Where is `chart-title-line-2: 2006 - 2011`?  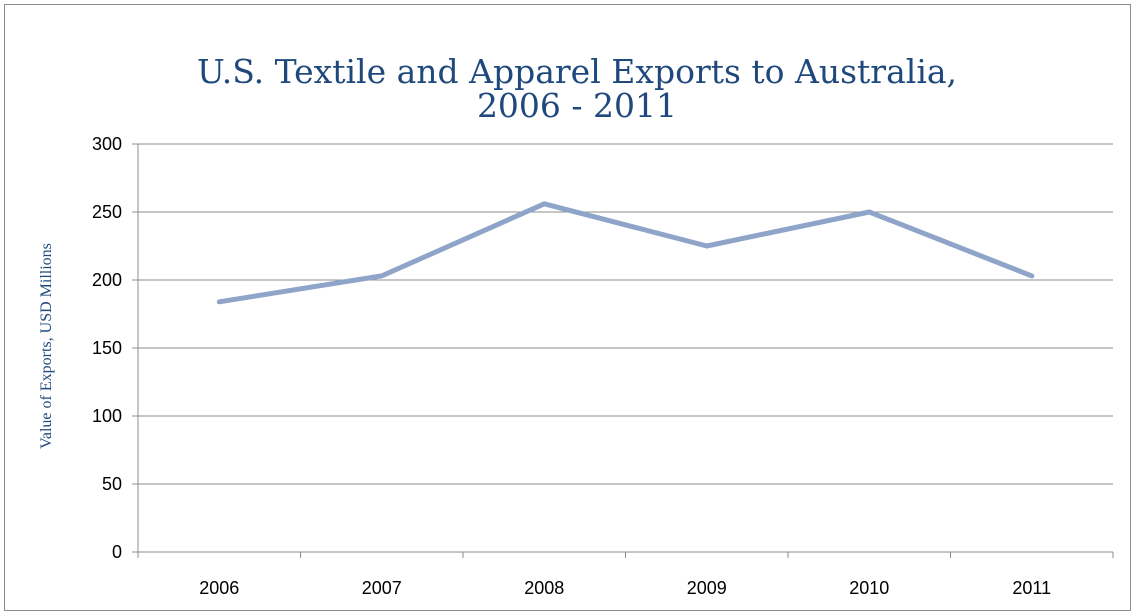 chart-title-line-2: 2006 - 2011 is located at coordinates (577, 105).